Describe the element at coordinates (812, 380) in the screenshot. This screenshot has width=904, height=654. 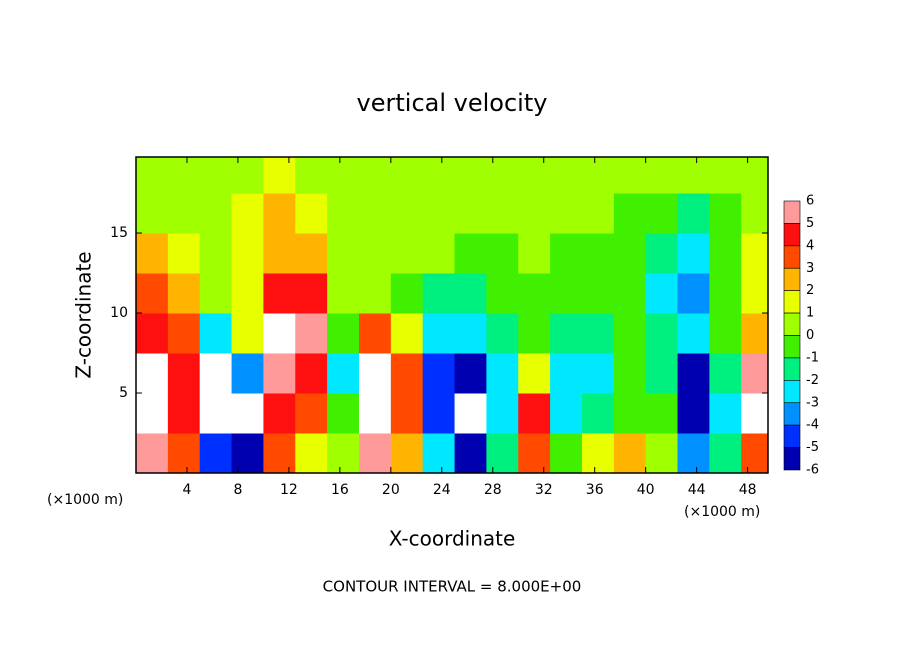
I see `colorbar-label: -2` at that location.